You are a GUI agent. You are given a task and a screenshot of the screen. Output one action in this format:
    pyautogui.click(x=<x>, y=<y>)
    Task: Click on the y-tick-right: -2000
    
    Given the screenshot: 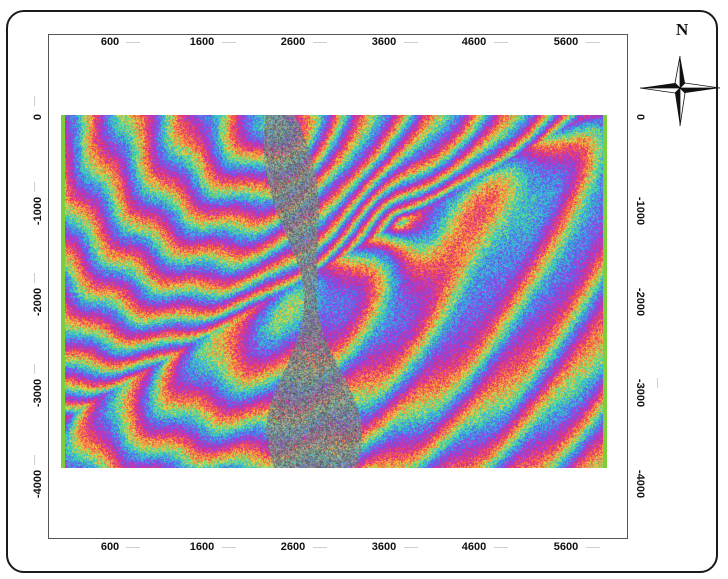 What is the action you would take?
    pyautogui.click(x=640, y=302)
    